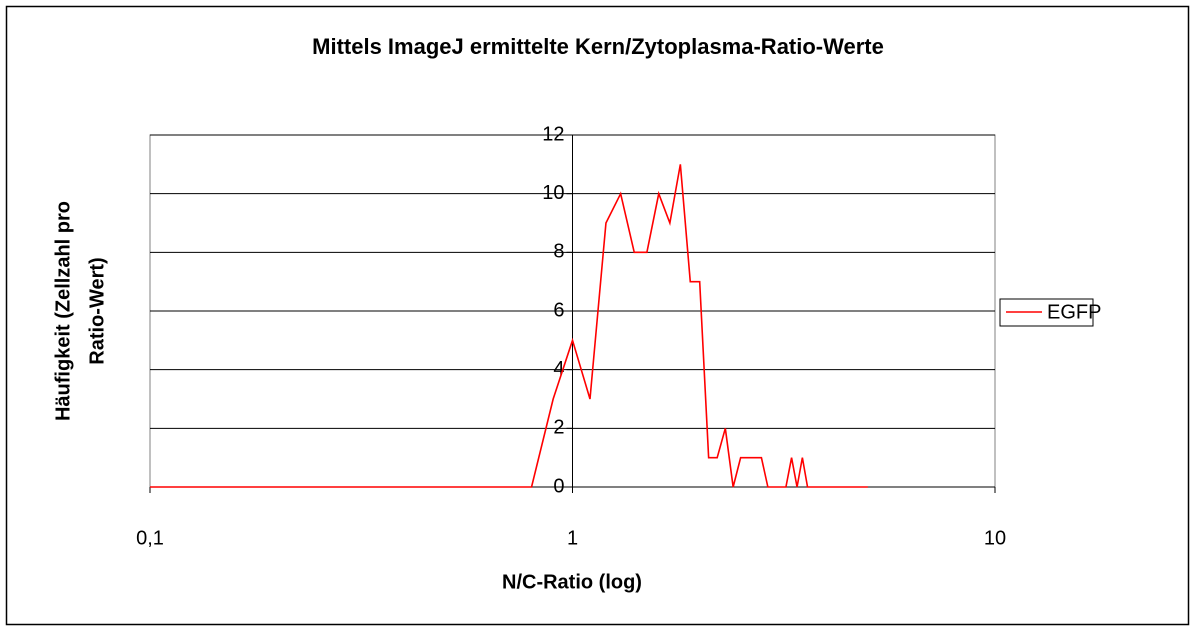 The image size is (1196, 632). What do you see at coordinates (553, 134) in the screenshot?
I see `y-tick-label: 12` at bounding box center [553, 134].